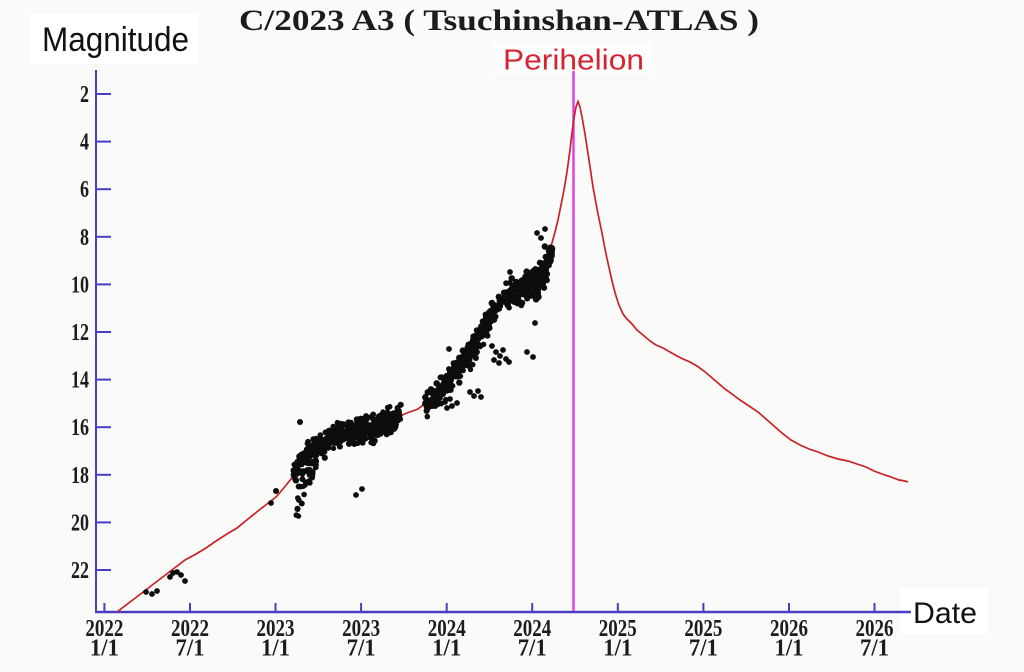  Describe the element at coordinates (80, 428) in the screenshot. I see `svg-text: 16` at that location.